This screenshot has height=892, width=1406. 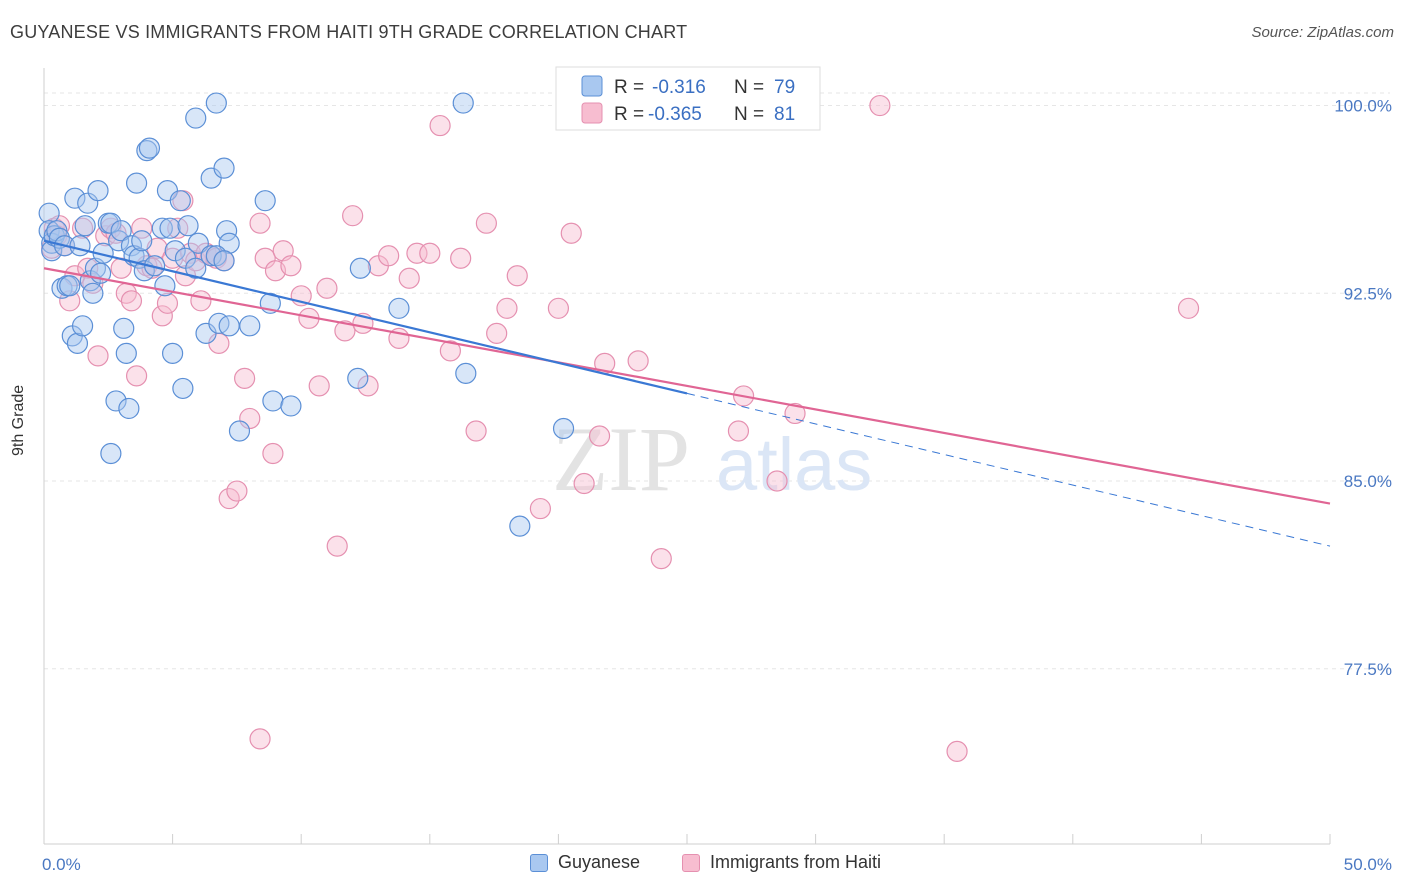 What do you see at coordinates (1368, 481) in the screenshot?
I see `y-tick-label-1: 85.0%` at bounding box center [1368, 481].